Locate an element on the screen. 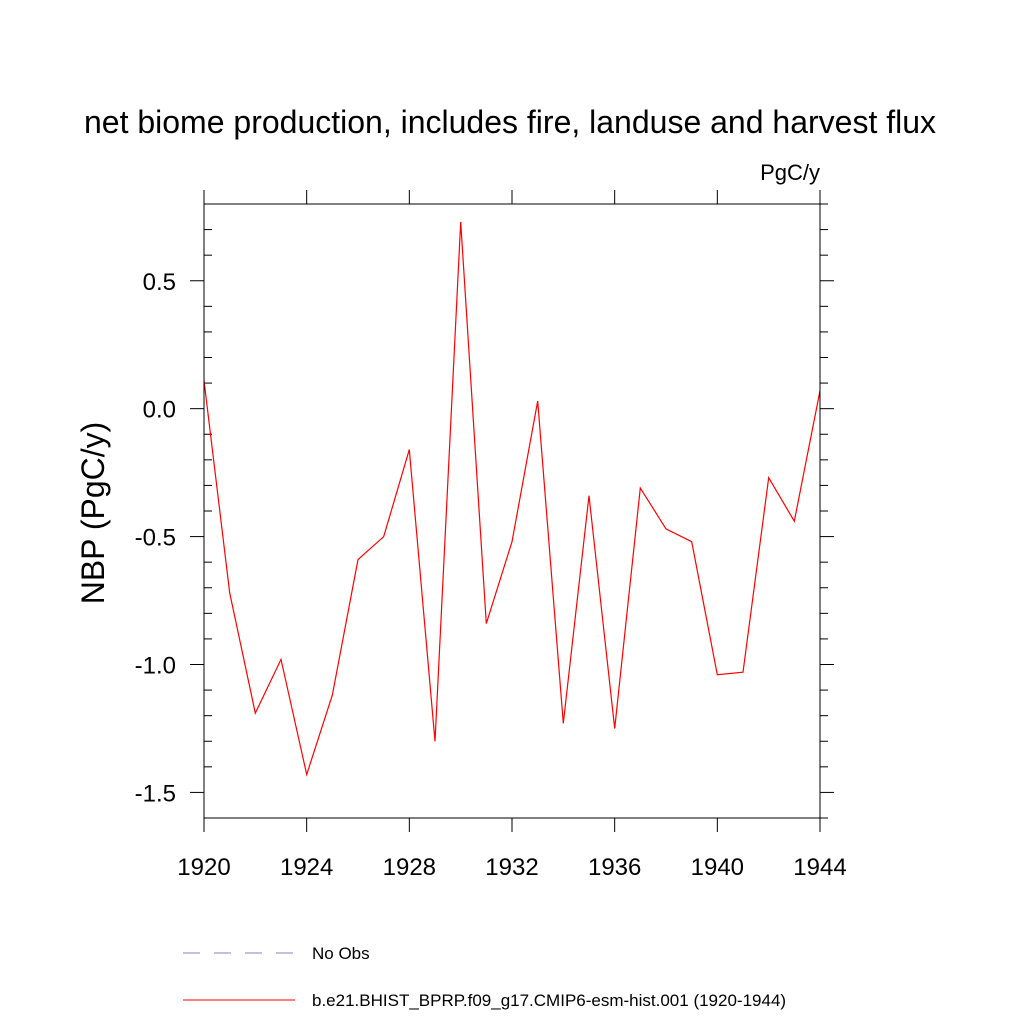  y-tick-label-3: -1.0 is located at coordinates (155, 666).